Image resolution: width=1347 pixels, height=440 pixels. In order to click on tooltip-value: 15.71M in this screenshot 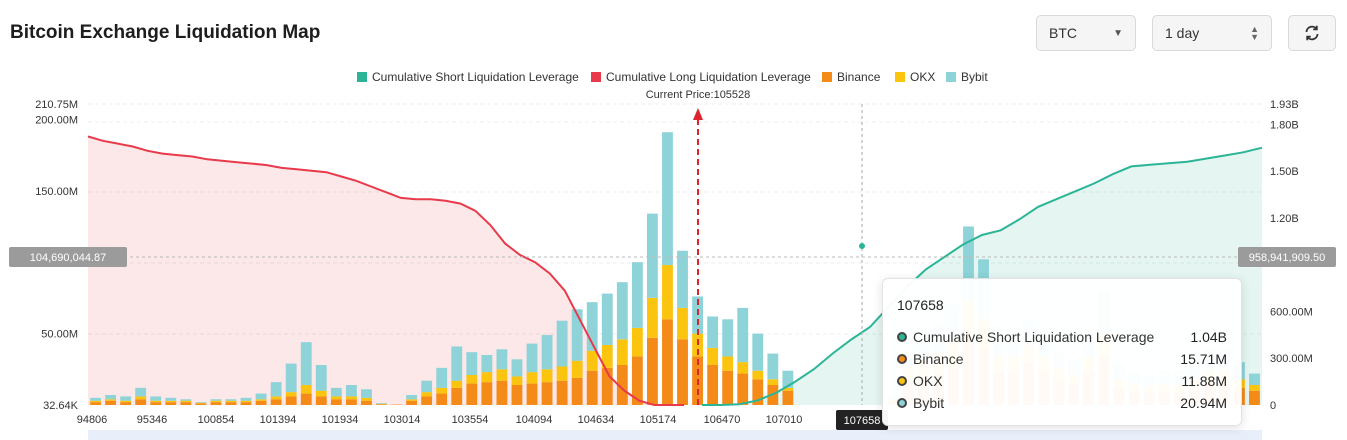, I will do `click(1203, 359)`.